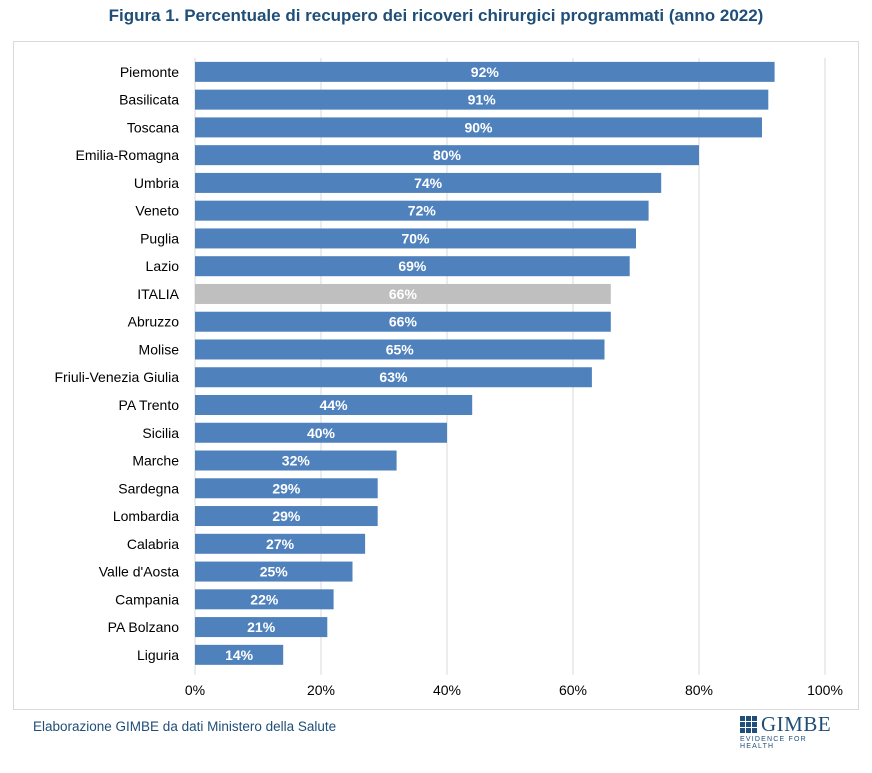 This screenshot has width=872, height=773. I want to click on gimbe-logo-mark-icon, so click(748, 724).